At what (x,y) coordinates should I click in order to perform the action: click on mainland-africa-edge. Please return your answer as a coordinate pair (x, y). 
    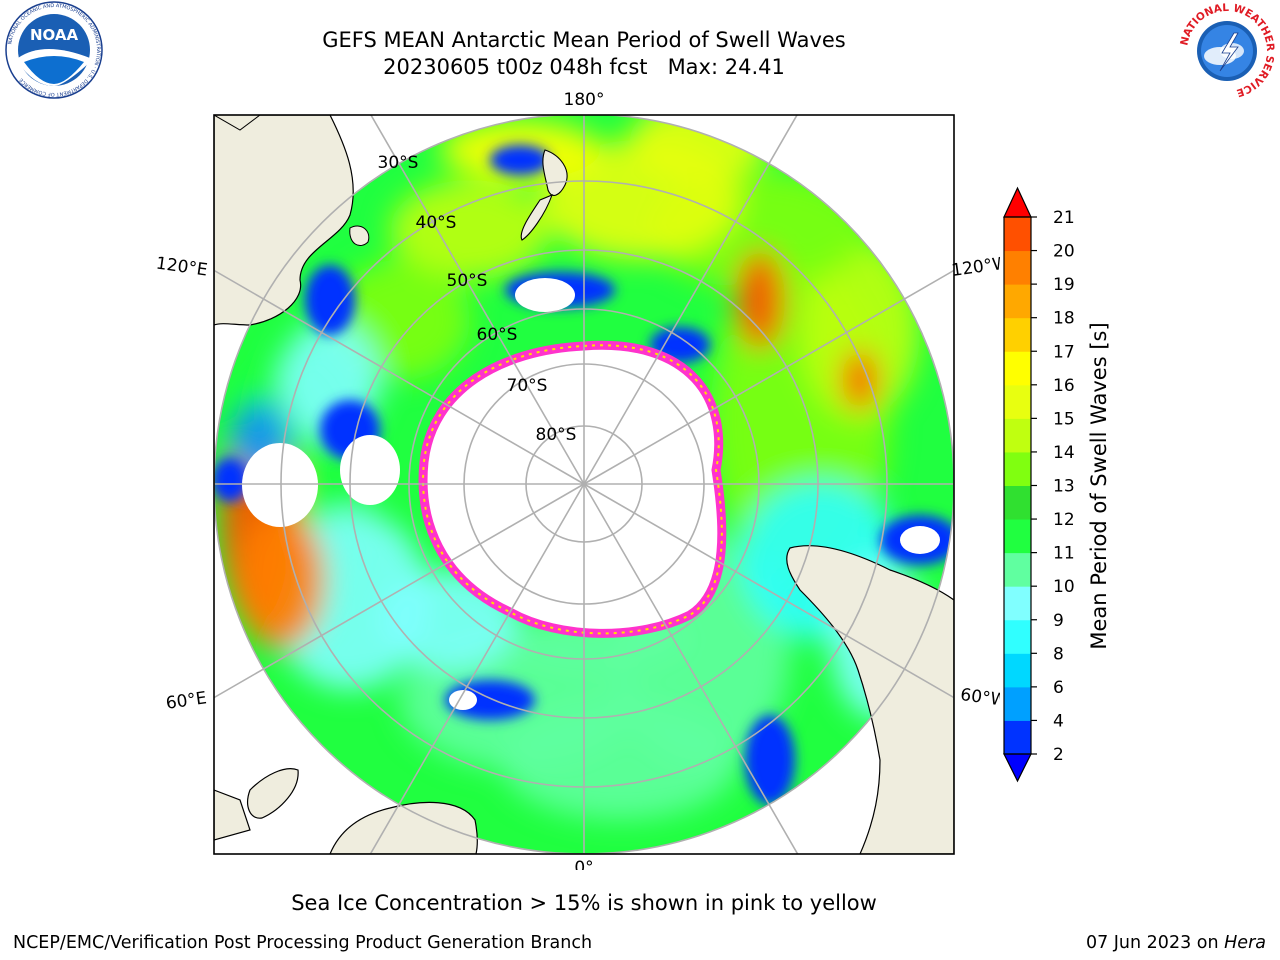
    Looking at the image, I should click on (232, 815).